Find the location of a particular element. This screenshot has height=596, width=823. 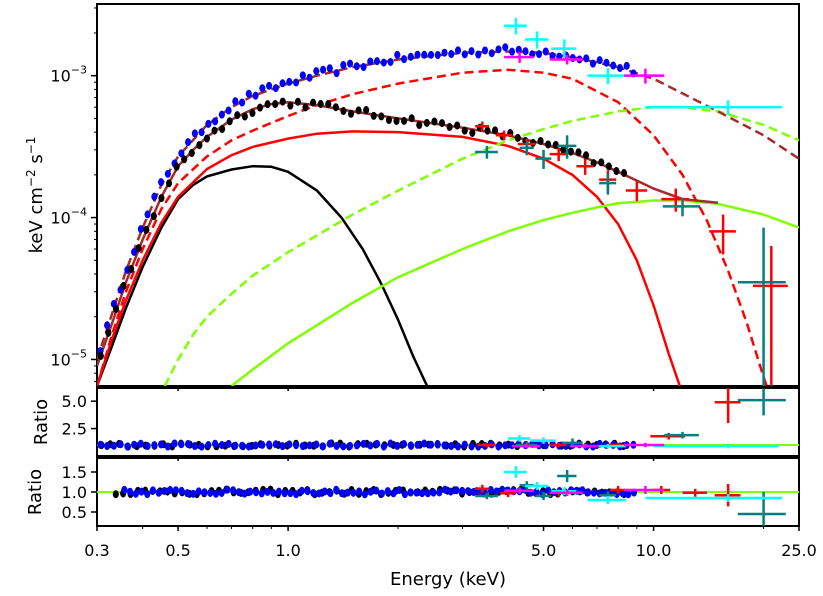

ratio-2-y-axis-label: Ratio is located at coordinates (35, 492).